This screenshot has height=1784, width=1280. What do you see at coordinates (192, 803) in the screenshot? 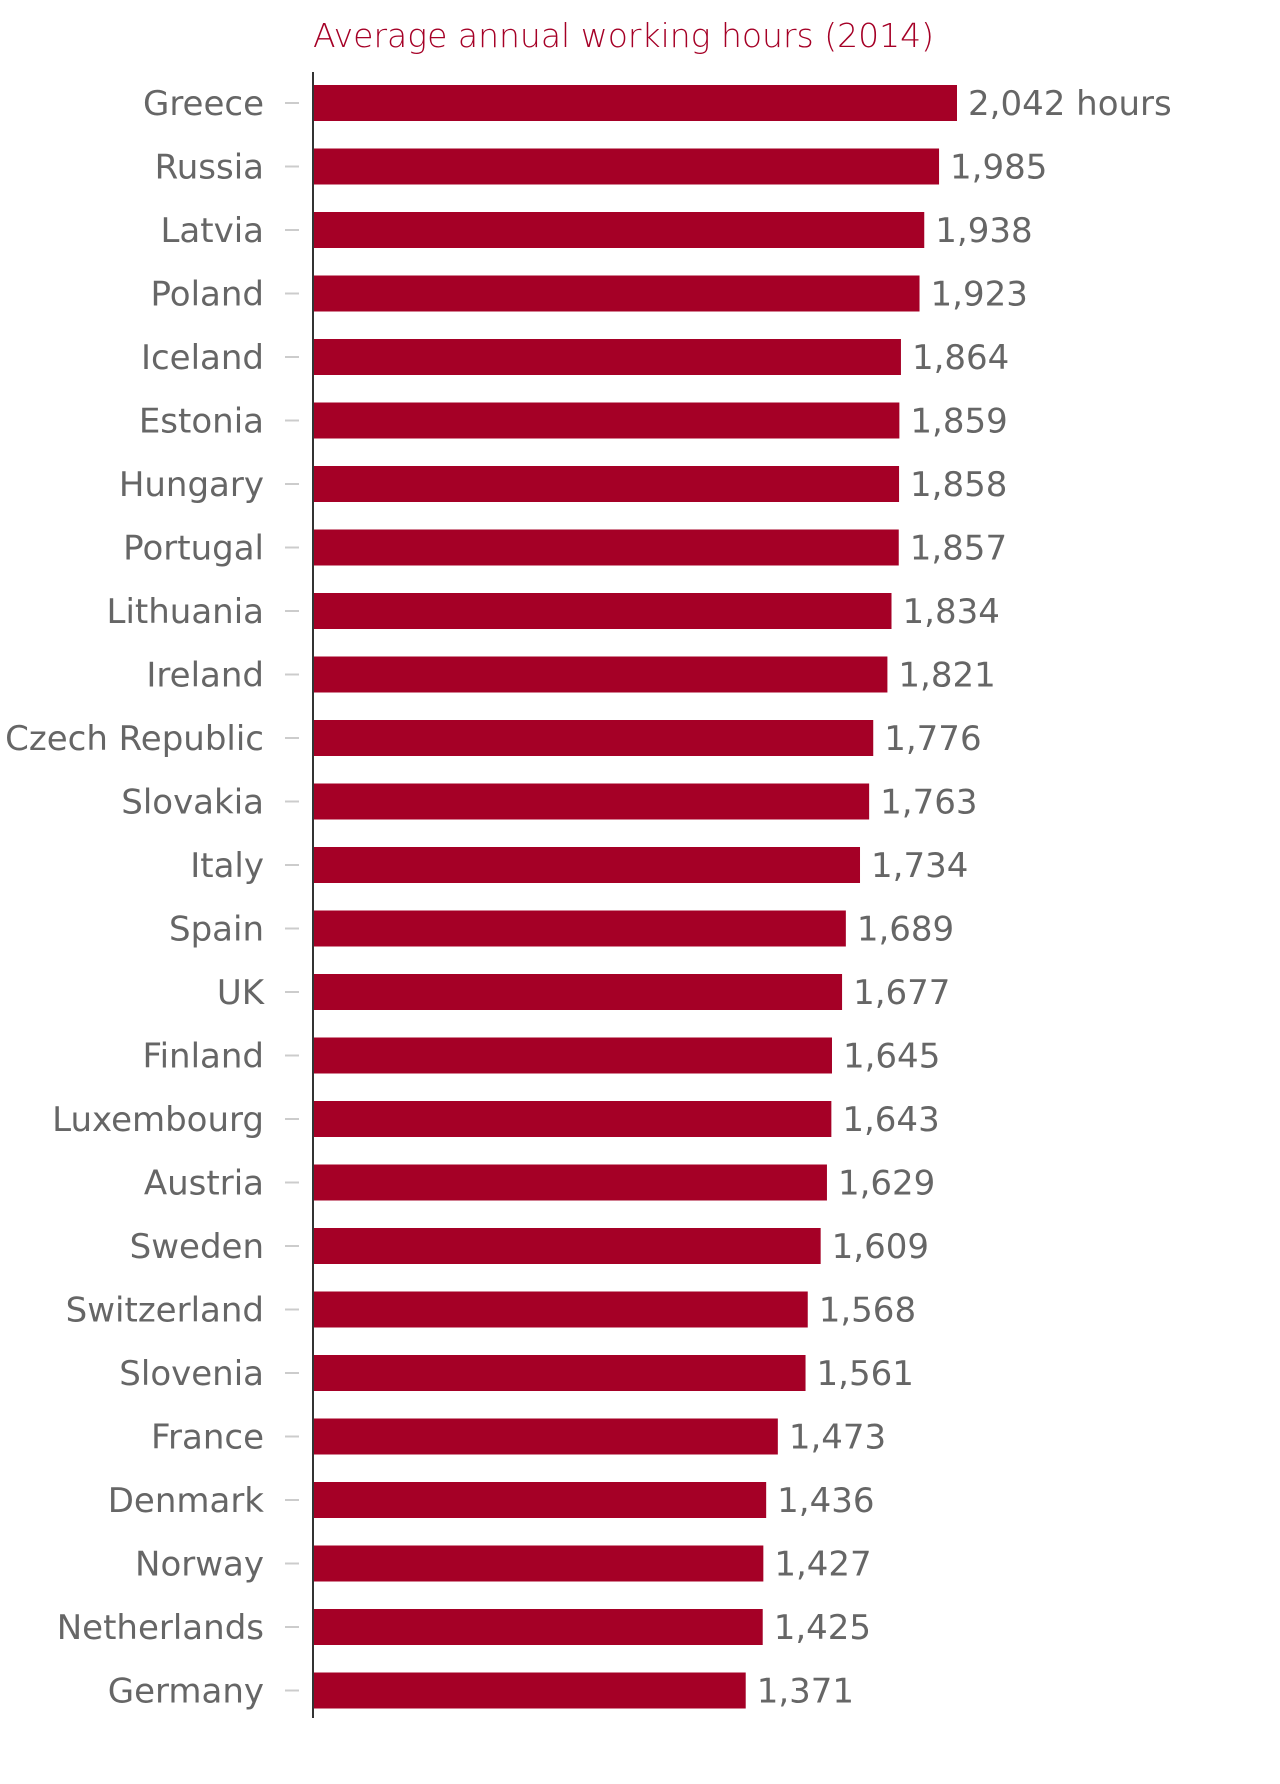
I see `category-label: Slovakia` at bounding box center [192, 803].